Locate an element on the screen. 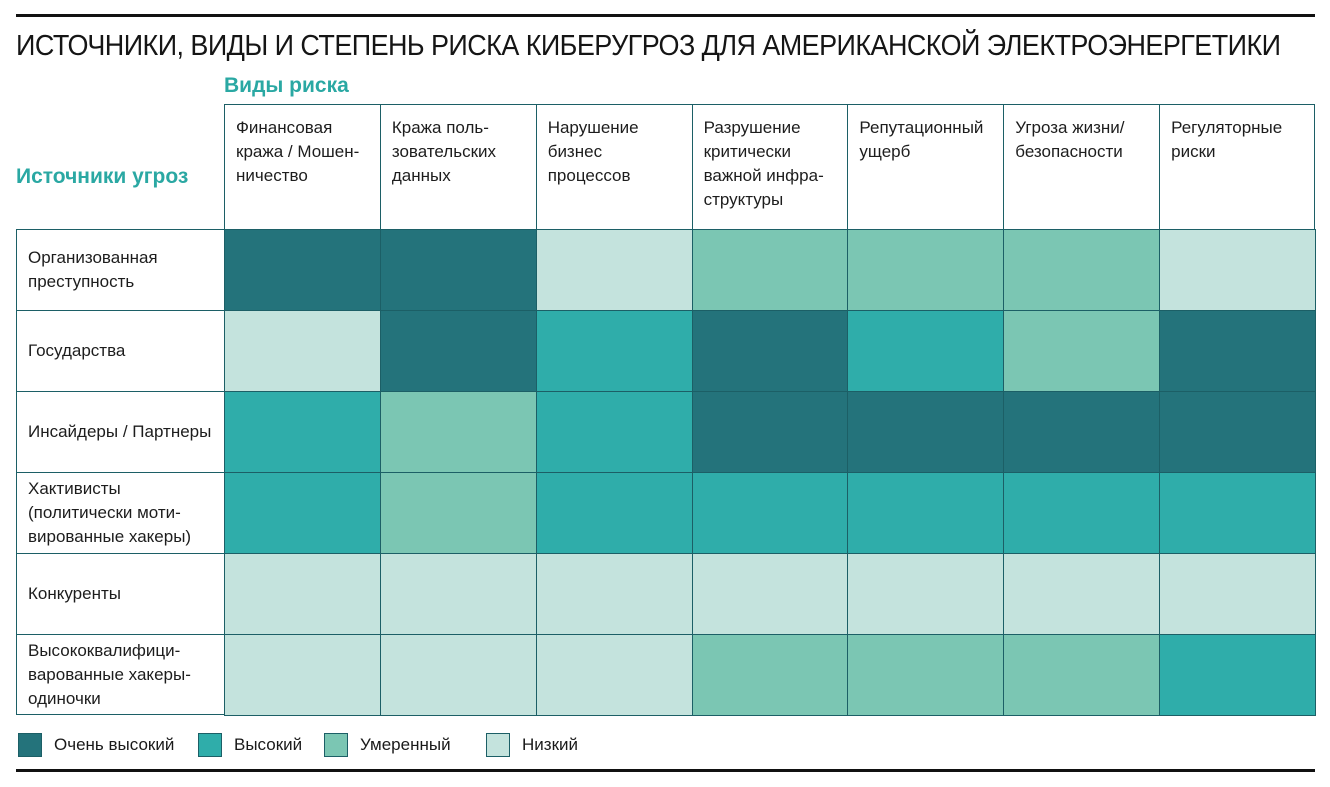  legend-item: Умеренный is located at coordinates (387, 745).